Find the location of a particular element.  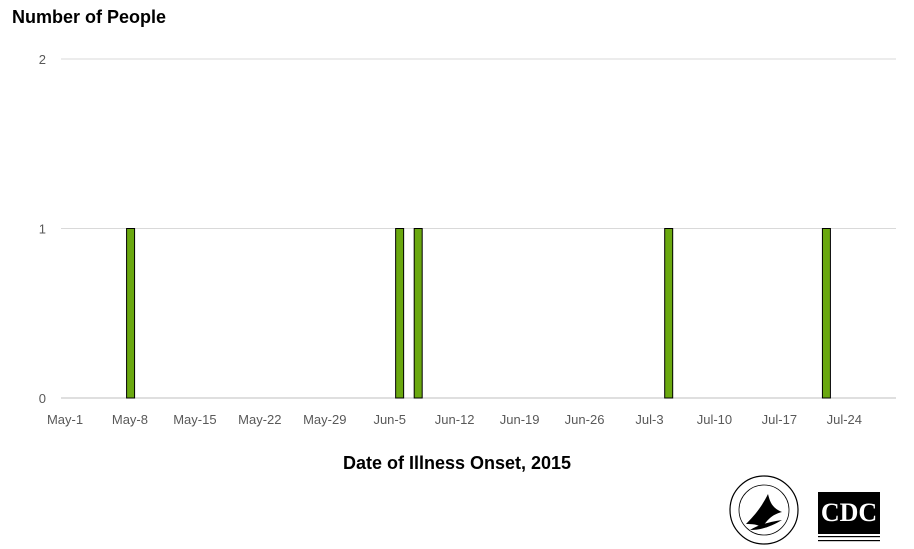

y-tick-label: 2 is located at coordinates (42, 59).